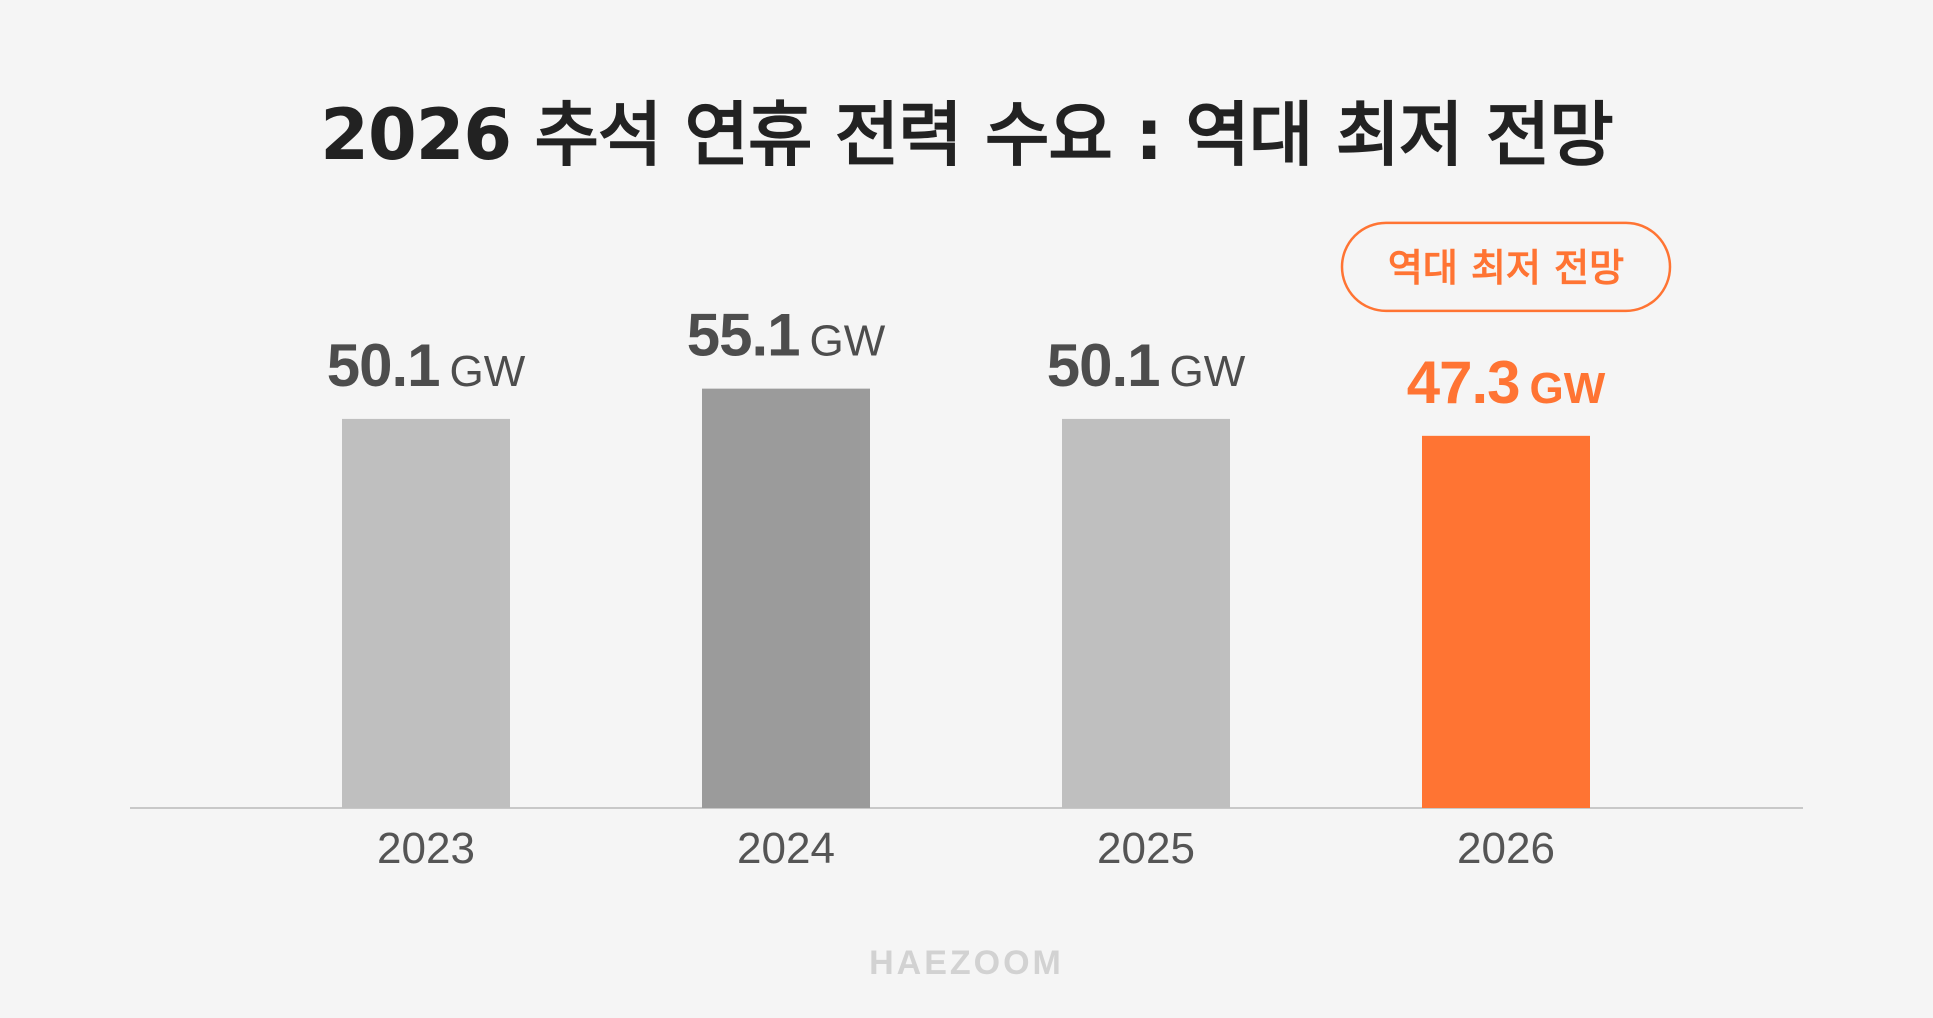  I want to click on value-unit-2024: GW, so click(848, 341).